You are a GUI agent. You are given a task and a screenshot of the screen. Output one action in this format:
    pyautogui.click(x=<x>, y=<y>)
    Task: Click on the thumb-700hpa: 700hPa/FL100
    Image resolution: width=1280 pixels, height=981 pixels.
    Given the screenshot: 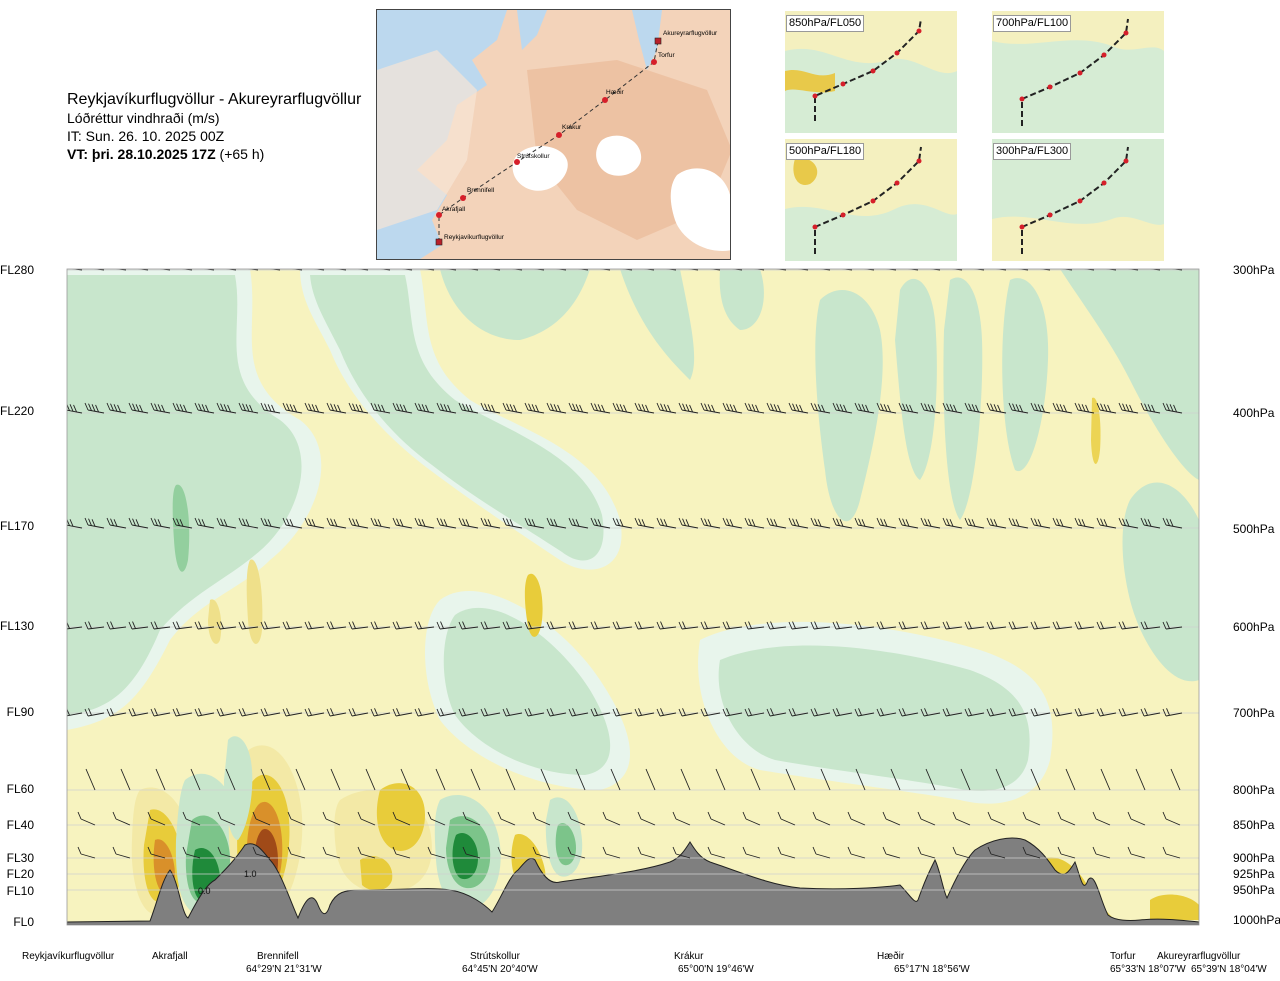 What is the action you would take?
    pyautogui.click(x=1078, y=72)
    